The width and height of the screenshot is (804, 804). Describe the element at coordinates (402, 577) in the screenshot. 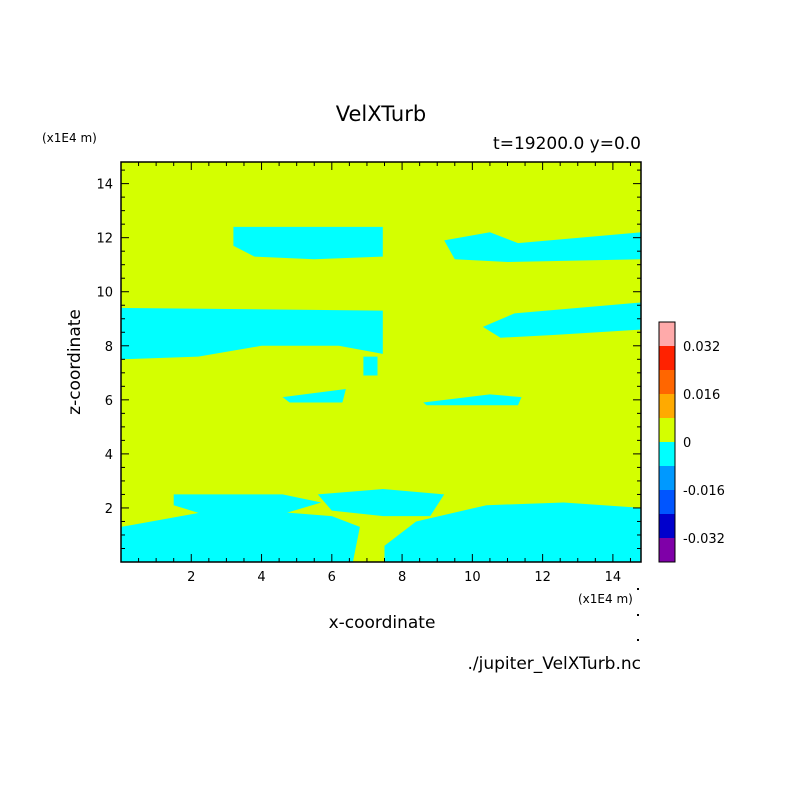

I see `x-tick-label: 8` at that location.